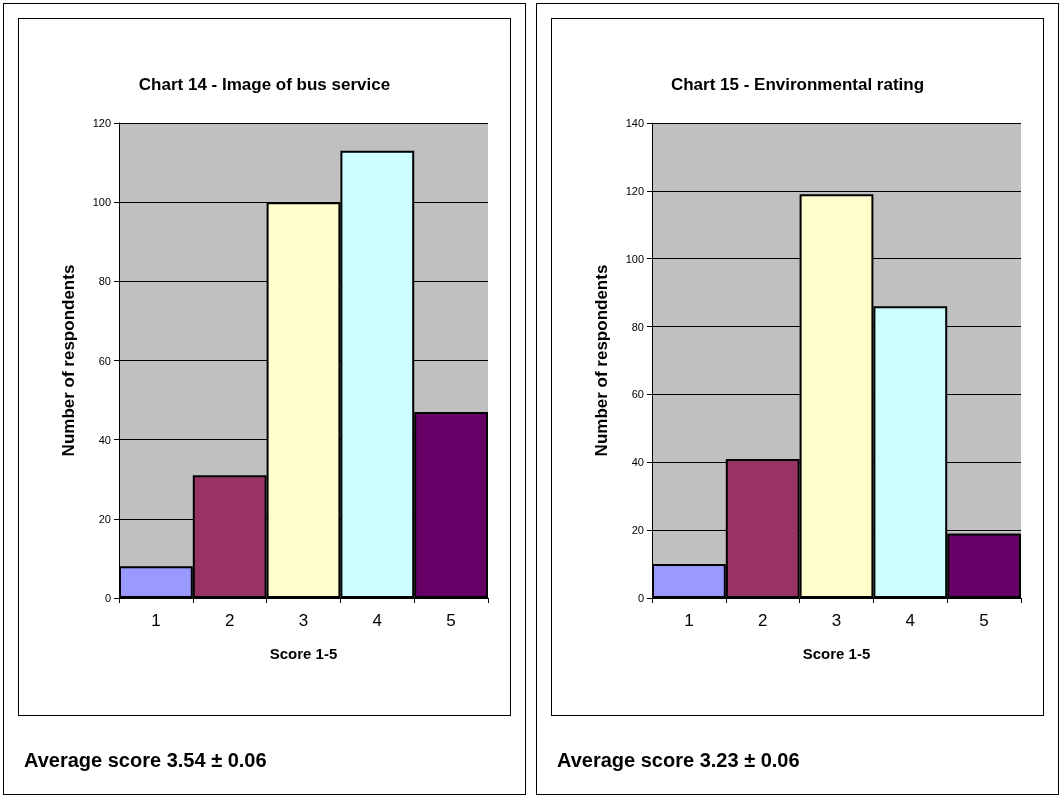 The image size is (1062, 800). Describe the element at coordinates (797, 84) in the screenshot. I see `chart-title: Chart 15 - Environmental rating` at that location.